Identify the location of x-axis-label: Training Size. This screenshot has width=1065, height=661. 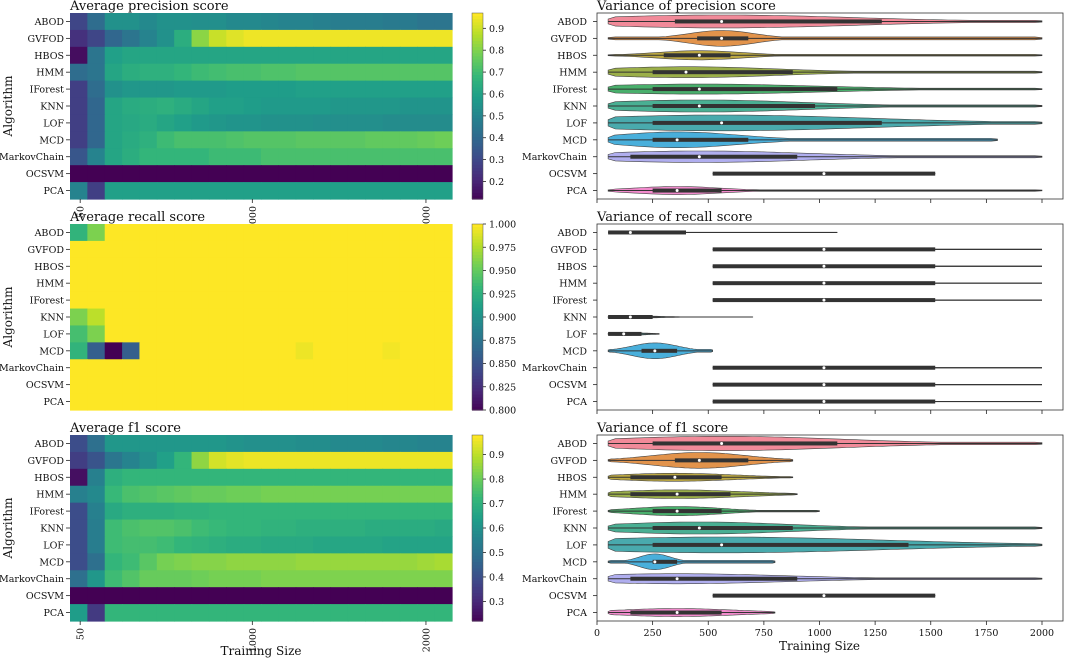
(819, 646).